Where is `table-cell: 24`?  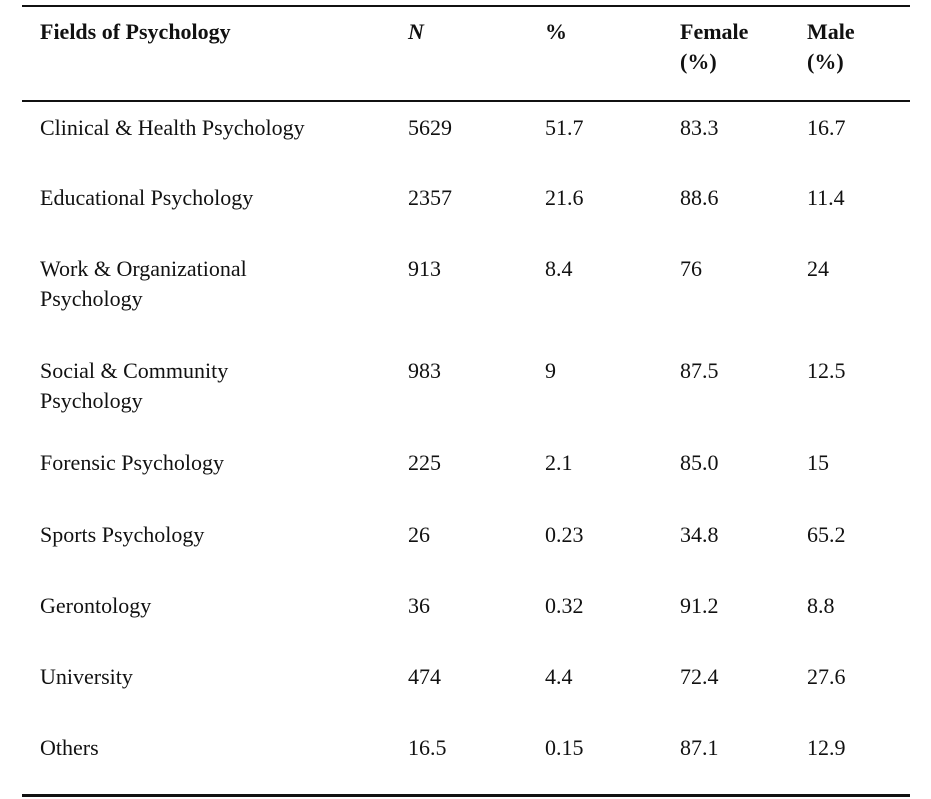 table-cell: 24 is located at coordinates (818, 268).